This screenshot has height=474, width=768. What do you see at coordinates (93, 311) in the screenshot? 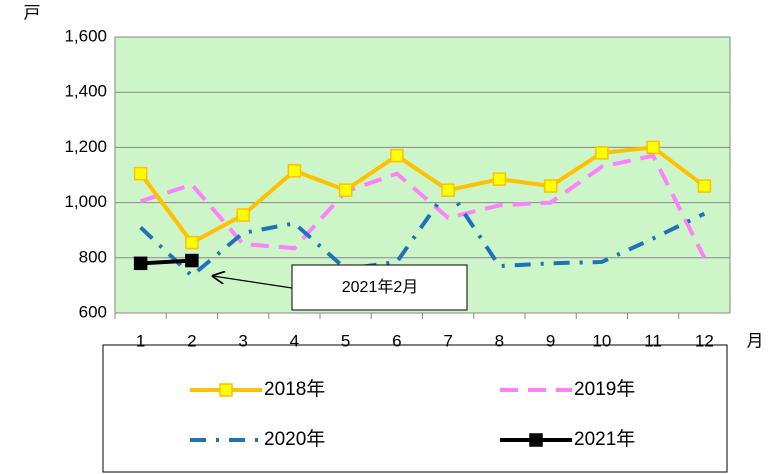
I see `y-tick-label: 600` at bounding box center [93, 311].